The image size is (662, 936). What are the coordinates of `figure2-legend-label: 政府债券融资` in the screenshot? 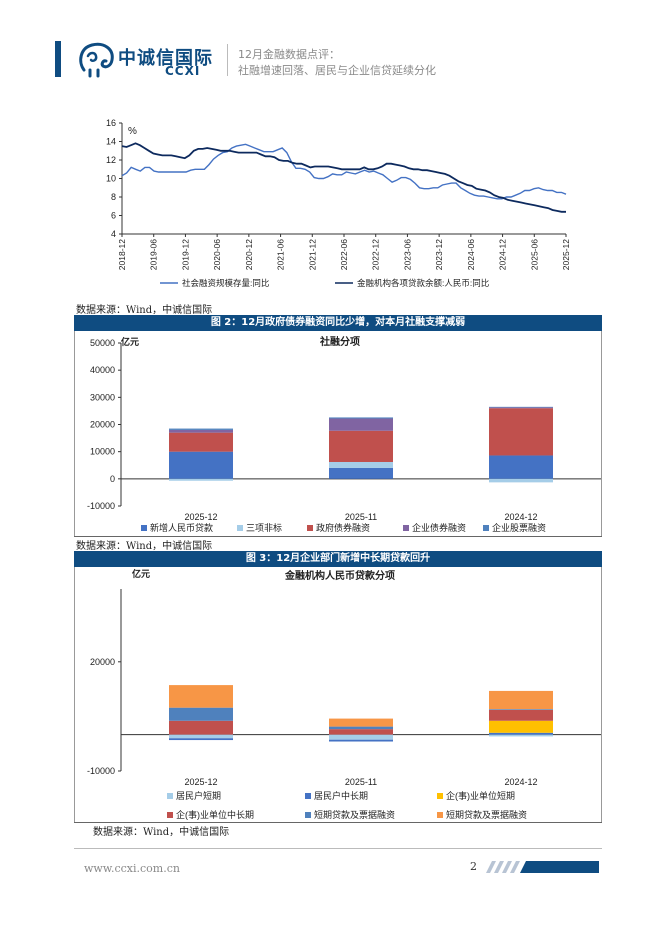 It's located at (343, 527).